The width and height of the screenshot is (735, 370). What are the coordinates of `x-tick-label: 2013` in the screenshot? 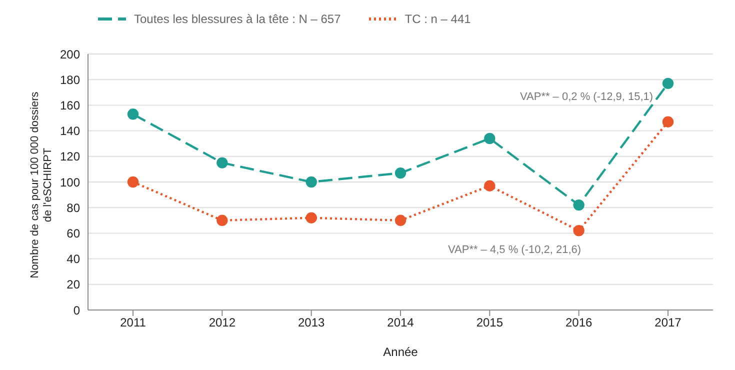 It's located at (312, 323).